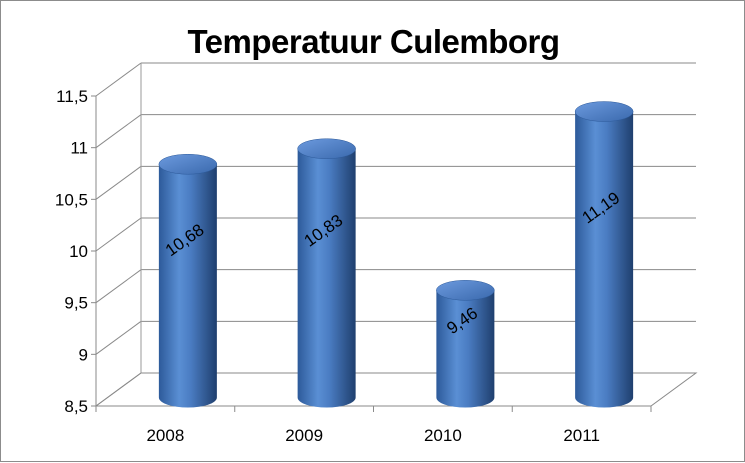 The width and height of the screenshot is (745, 463). I want to click on x-tick-label: 2010, so click(443, 435).